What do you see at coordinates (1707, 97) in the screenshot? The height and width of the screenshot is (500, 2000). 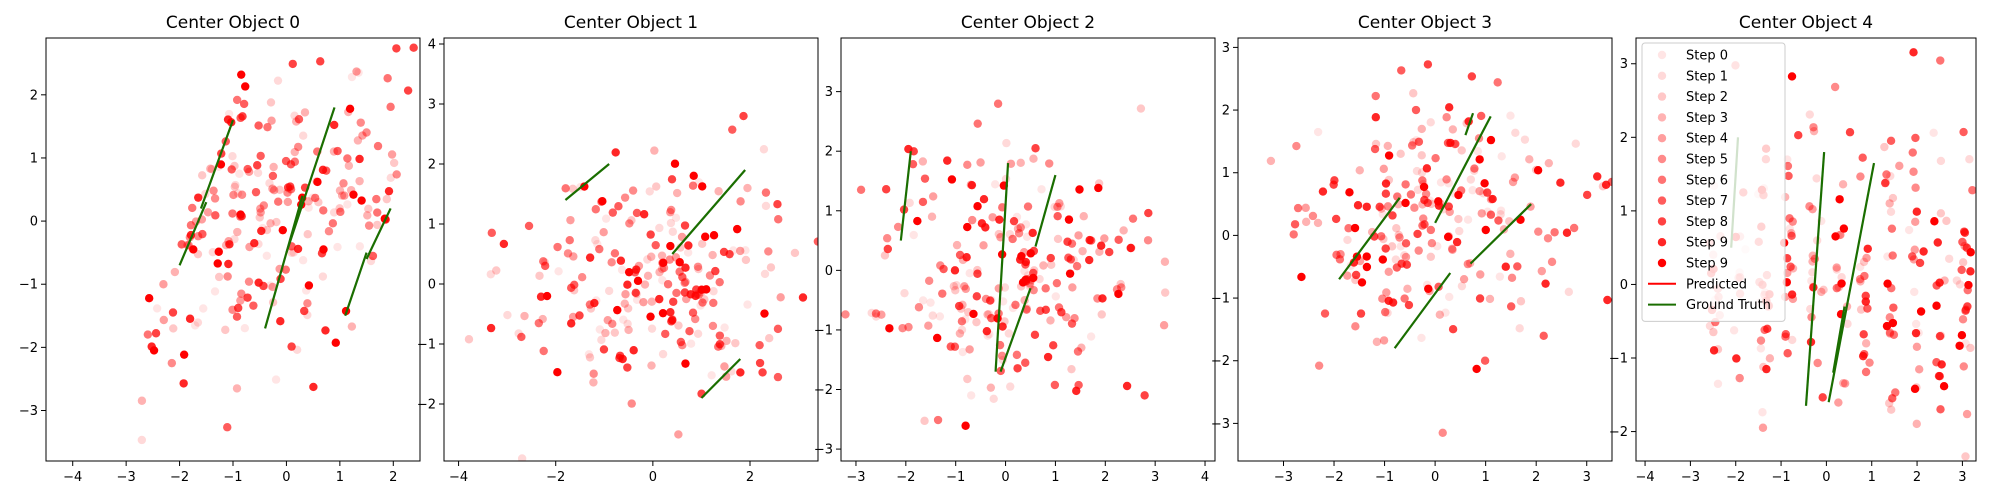 I see `legend-label: Step 2` at bounding box center [1707, 97].